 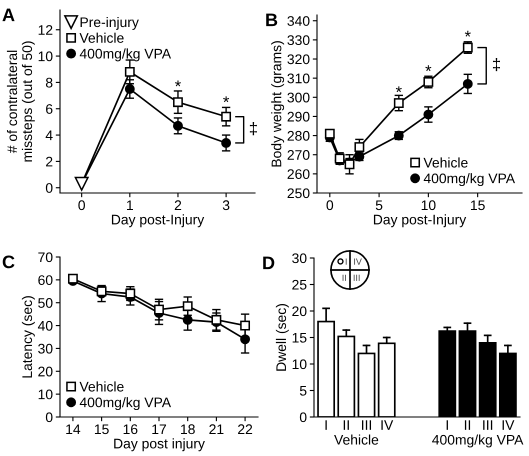 What do you see at coordinates (216, 429) in the screenshot?
I see `x-tick-label: 21` at bounding box center [216, 429].